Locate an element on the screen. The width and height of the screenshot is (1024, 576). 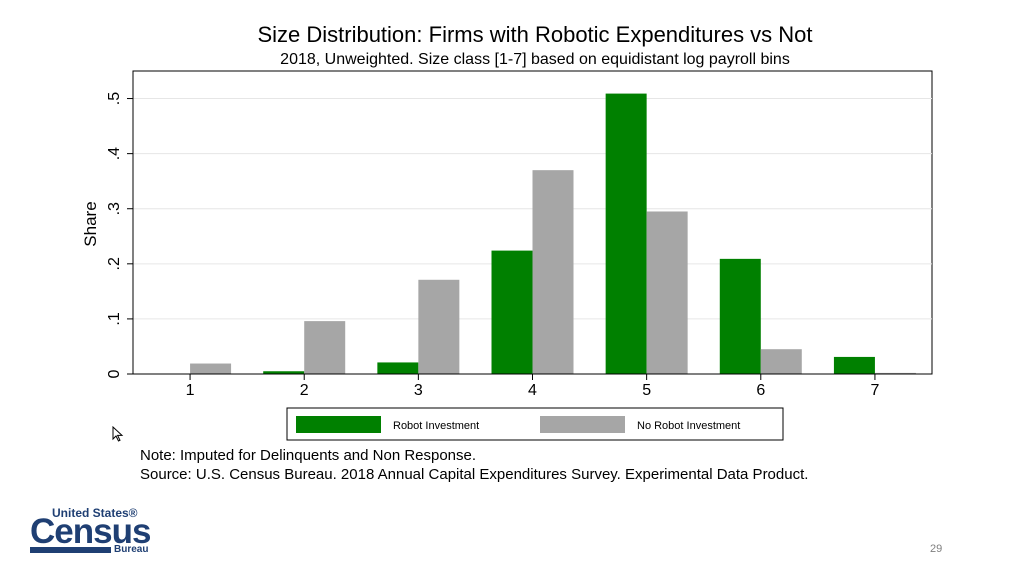
y-tick-label: 0 is located at coordinates (114, 373).